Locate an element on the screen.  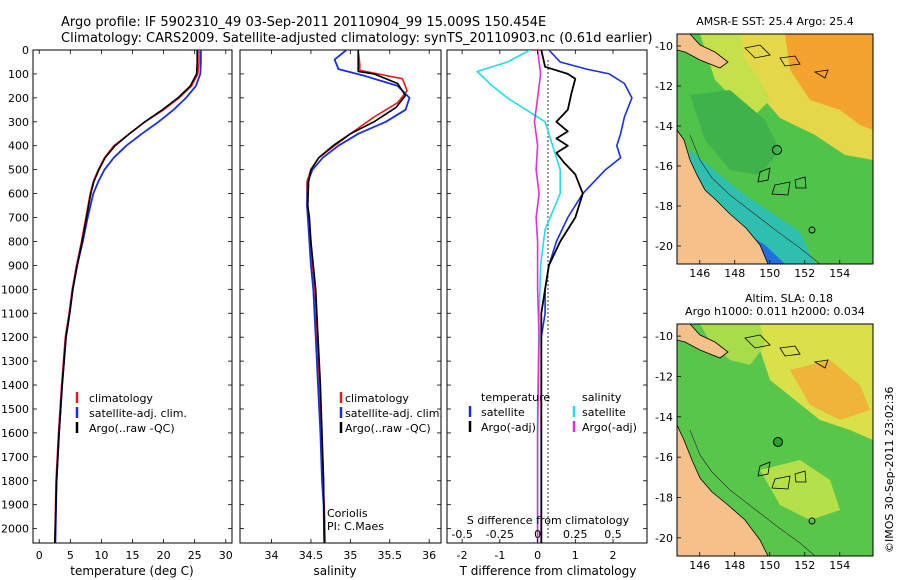
x-tick-label: -1 is located at coordinates (499, 555).